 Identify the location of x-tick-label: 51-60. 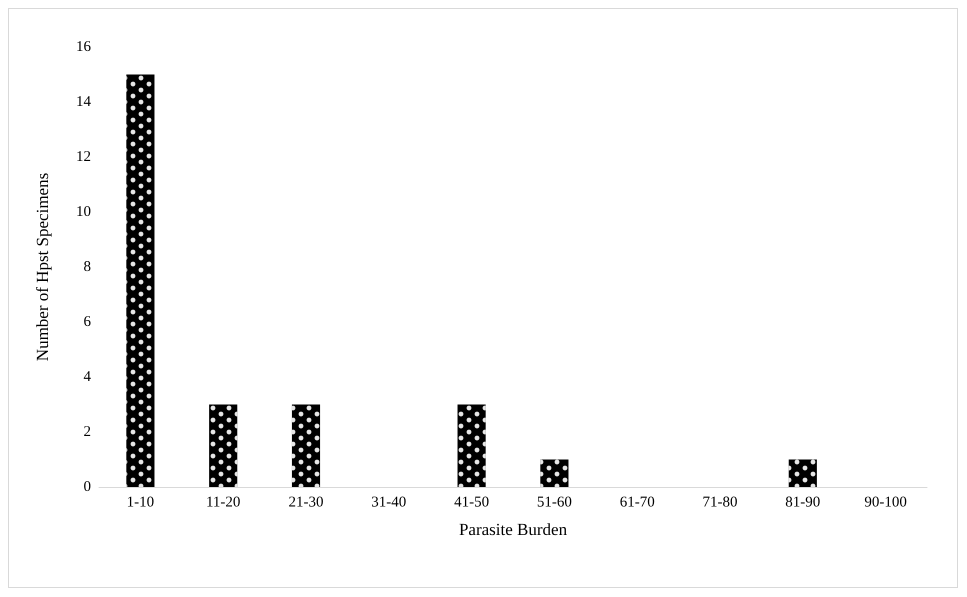
(554, 502).